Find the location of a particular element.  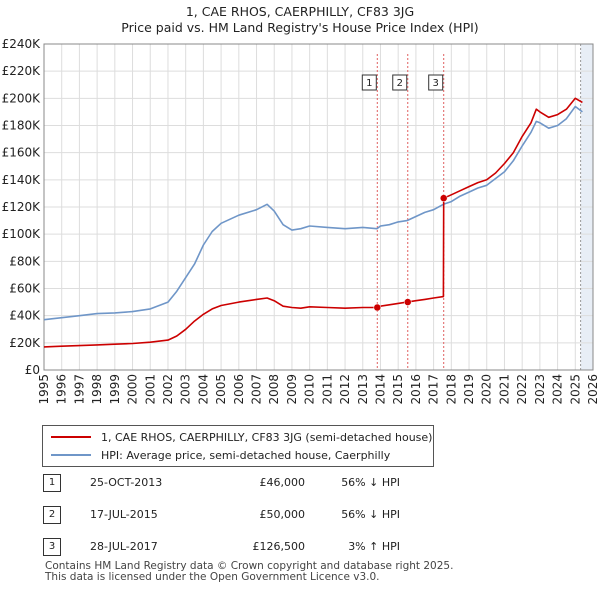

x-tick-label: 2025 is located at coordinates (575, 389).